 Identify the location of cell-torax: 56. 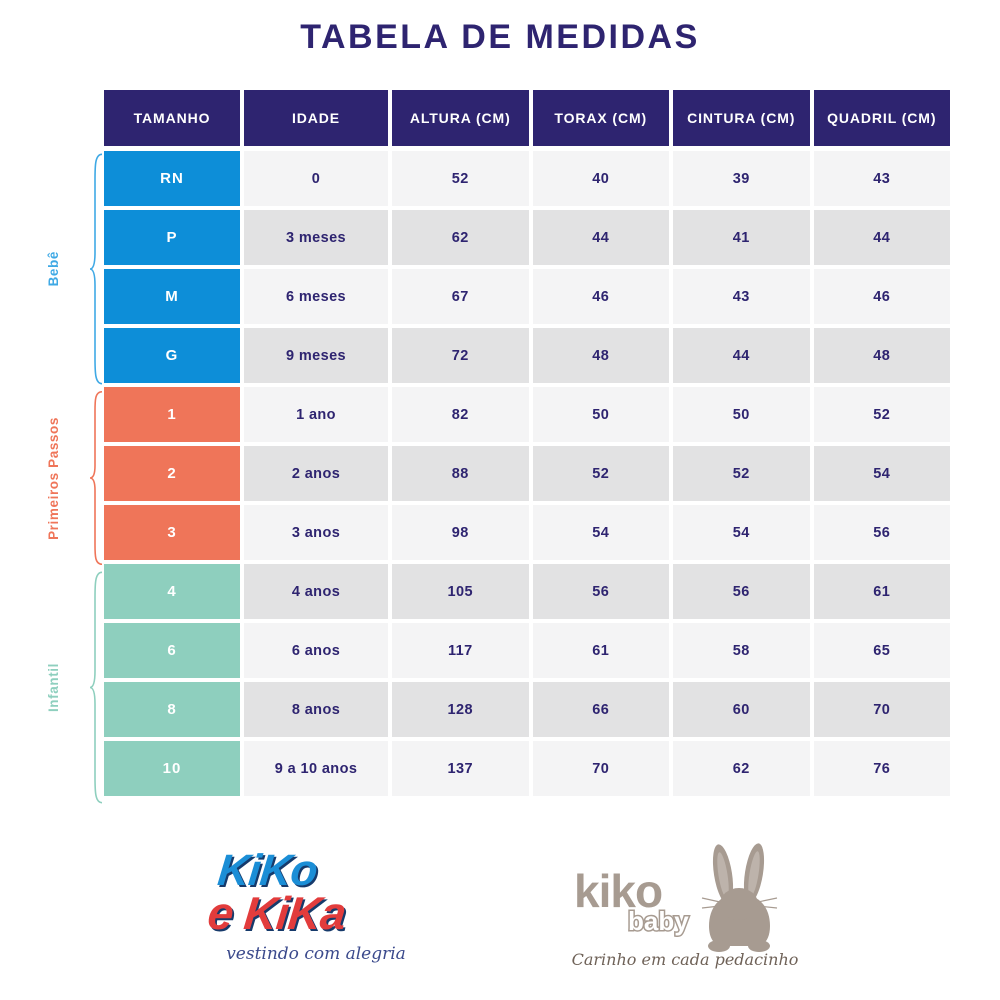
(600, 591).